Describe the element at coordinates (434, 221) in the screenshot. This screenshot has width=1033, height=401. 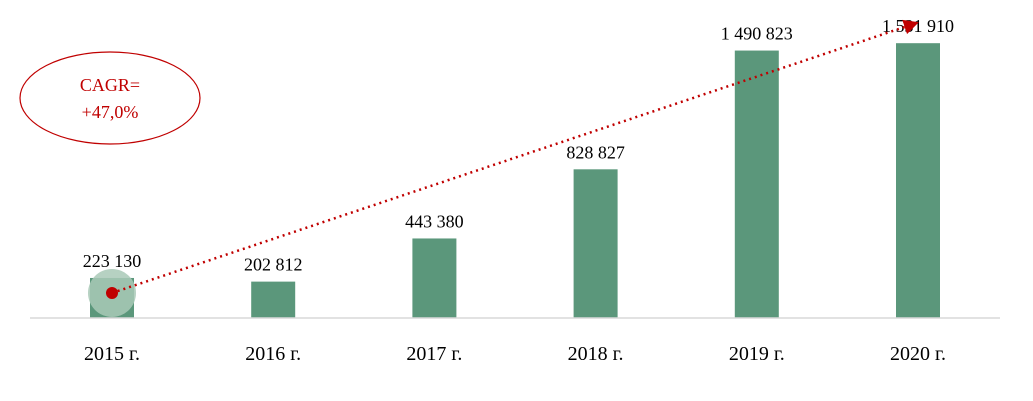
I see `value-label-2: 443 380` at that location.